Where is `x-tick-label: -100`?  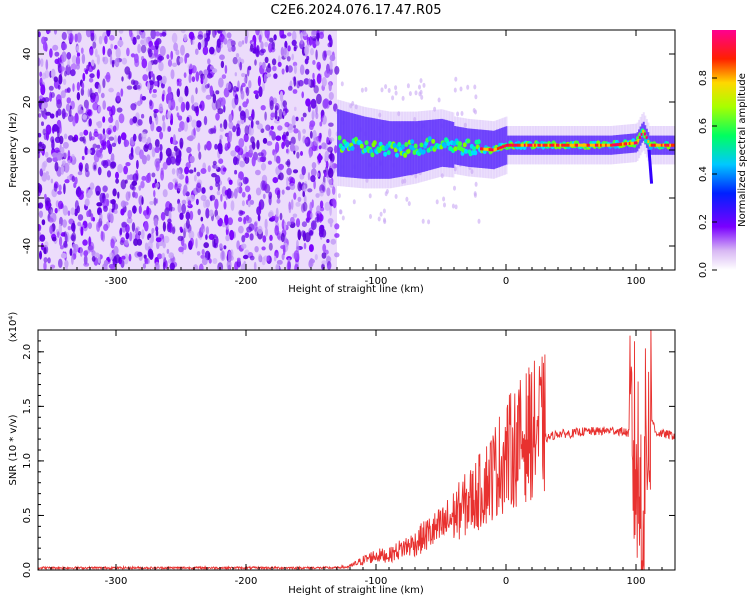 x-tick-label: -100 is located at coordinates (376, 281).